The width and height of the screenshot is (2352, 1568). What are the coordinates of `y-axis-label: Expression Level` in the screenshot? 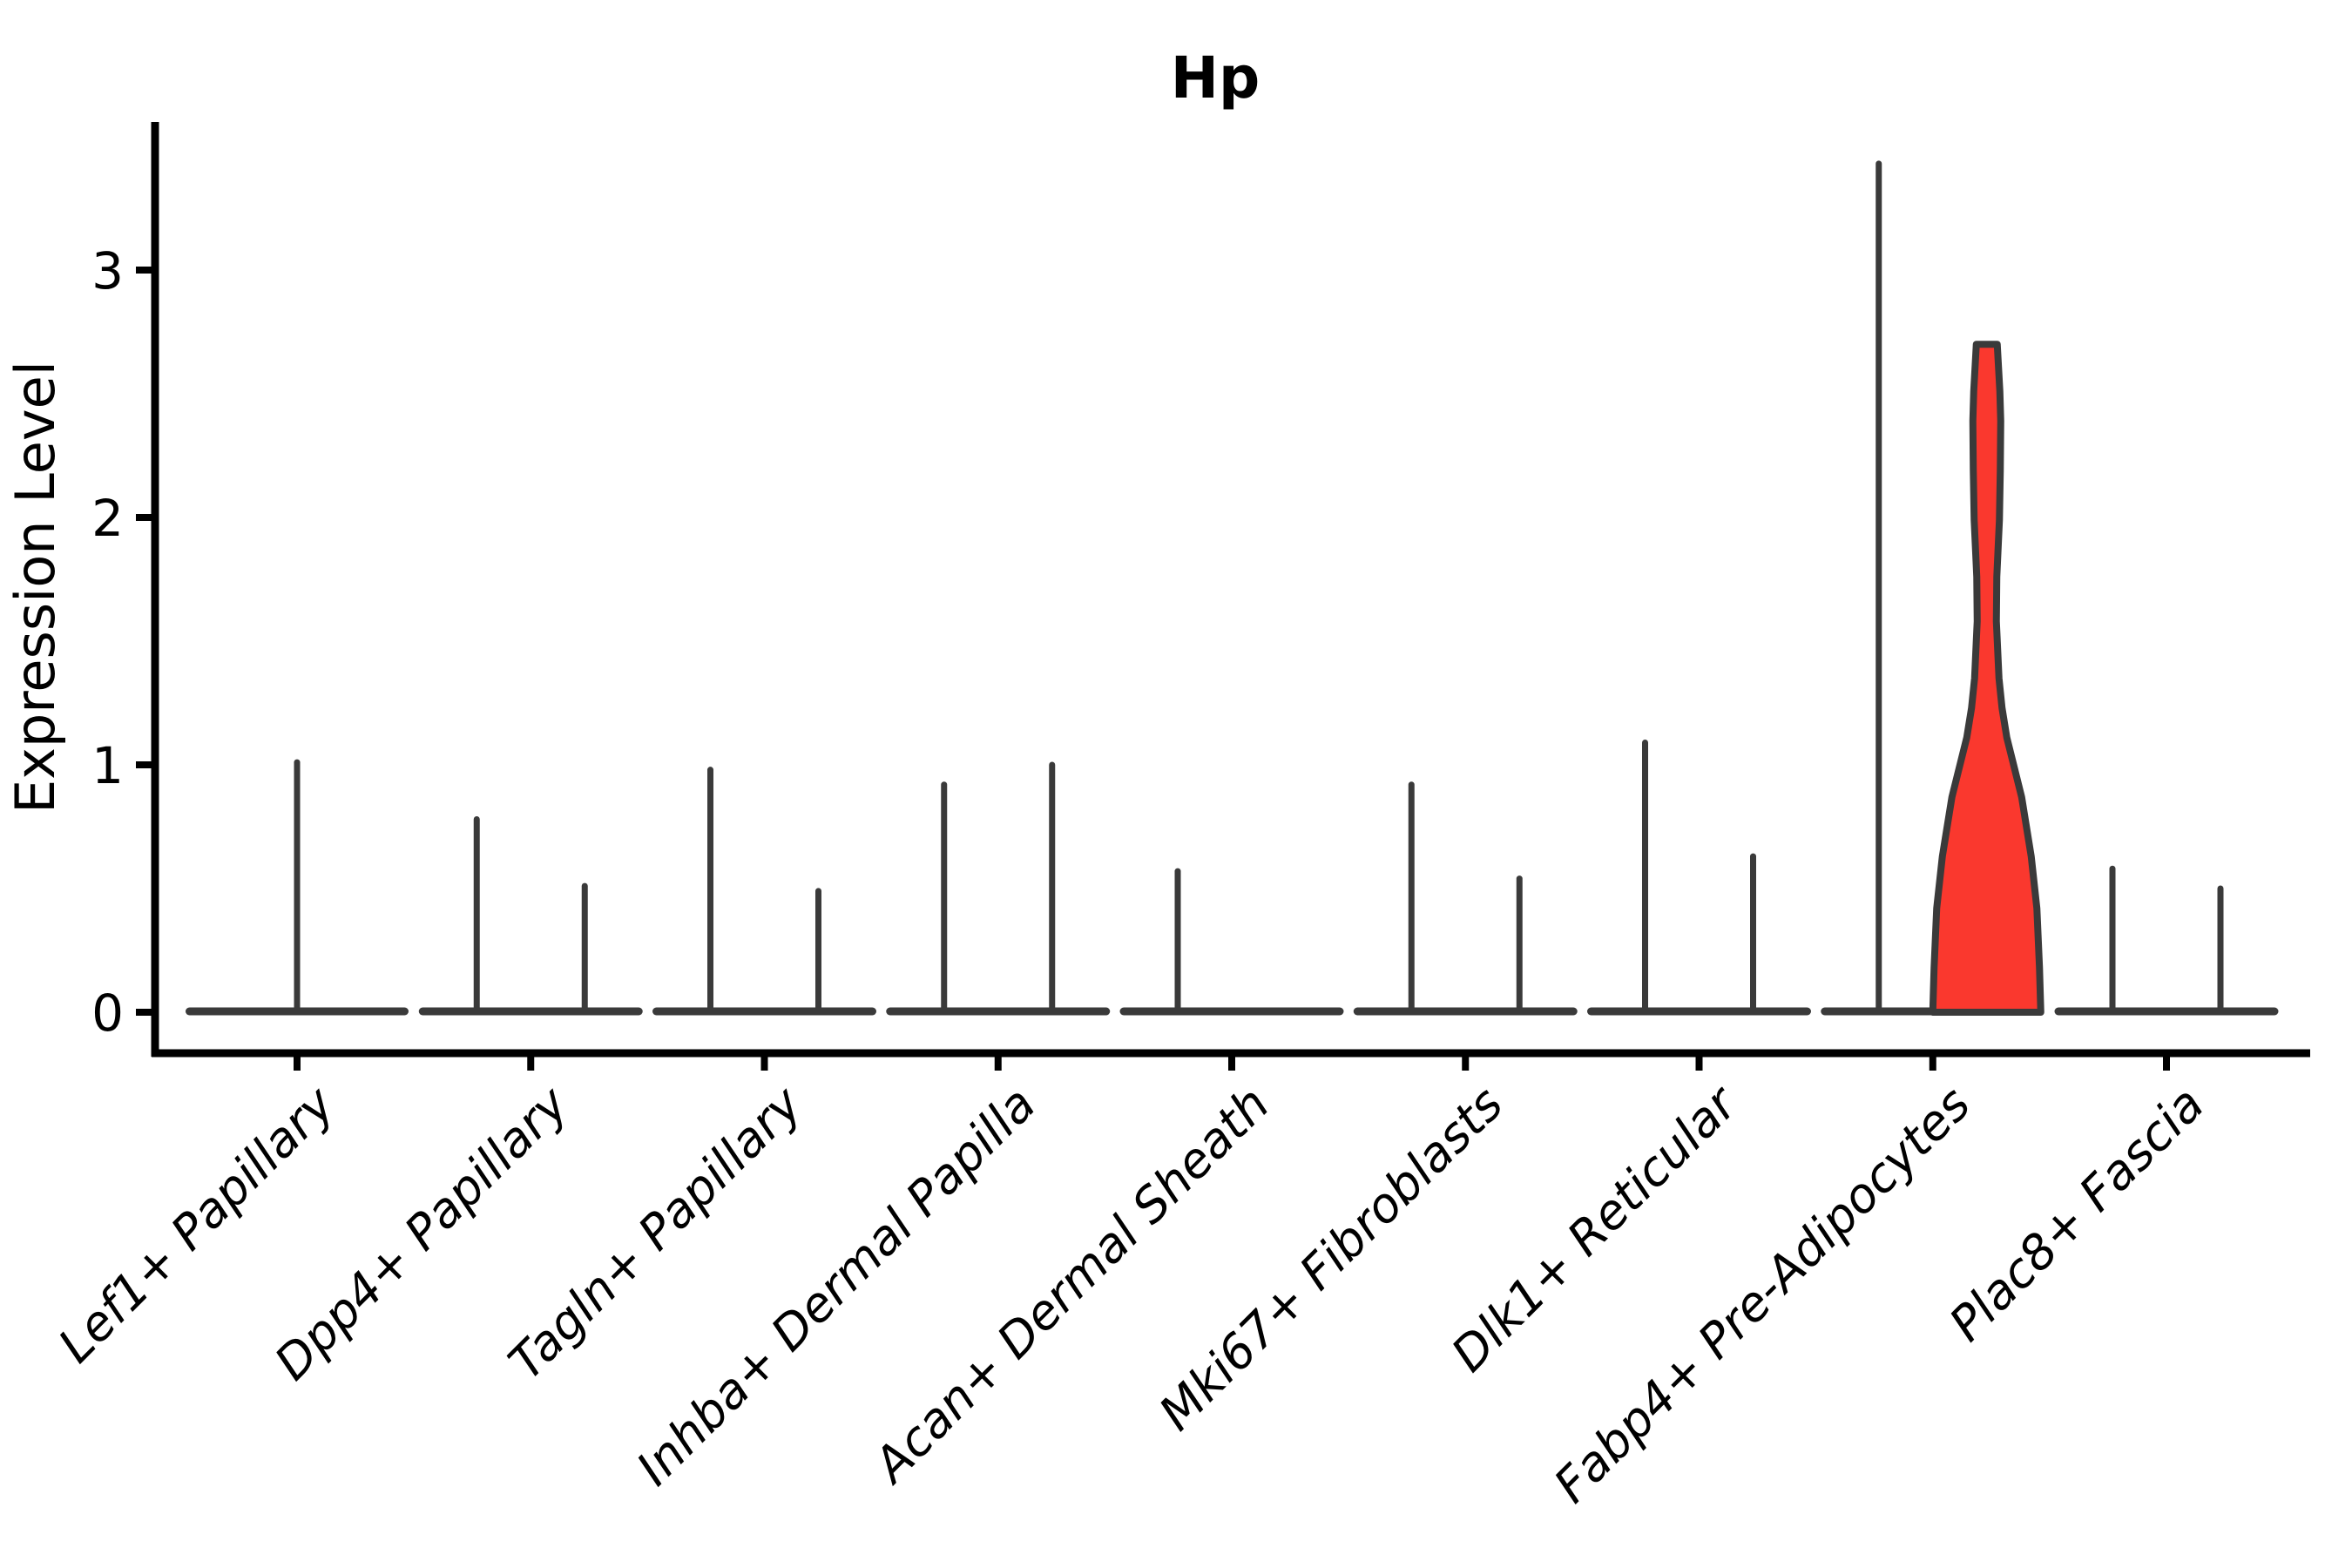 It's located at (35, 587).